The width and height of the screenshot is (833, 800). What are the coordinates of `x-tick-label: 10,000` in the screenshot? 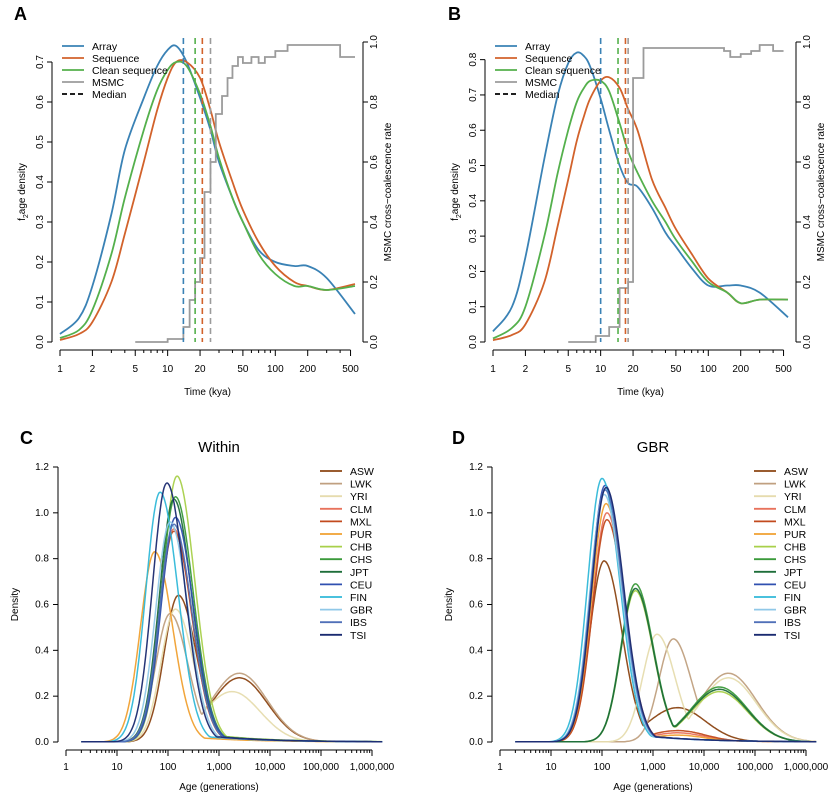 It's located at (270, 767).